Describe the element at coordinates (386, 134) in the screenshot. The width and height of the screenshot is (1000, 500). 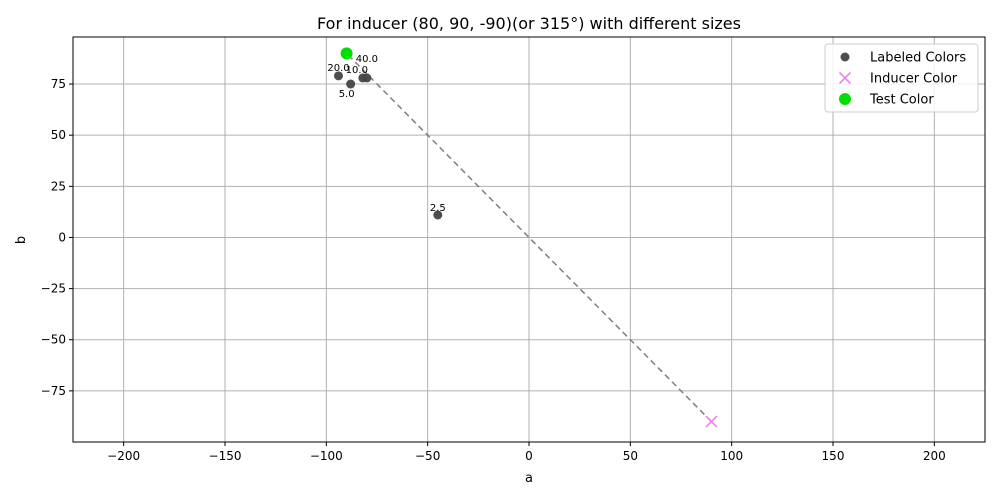
I see `point-labels: 20.0 5.0 10.040.0 2.5` at that location.